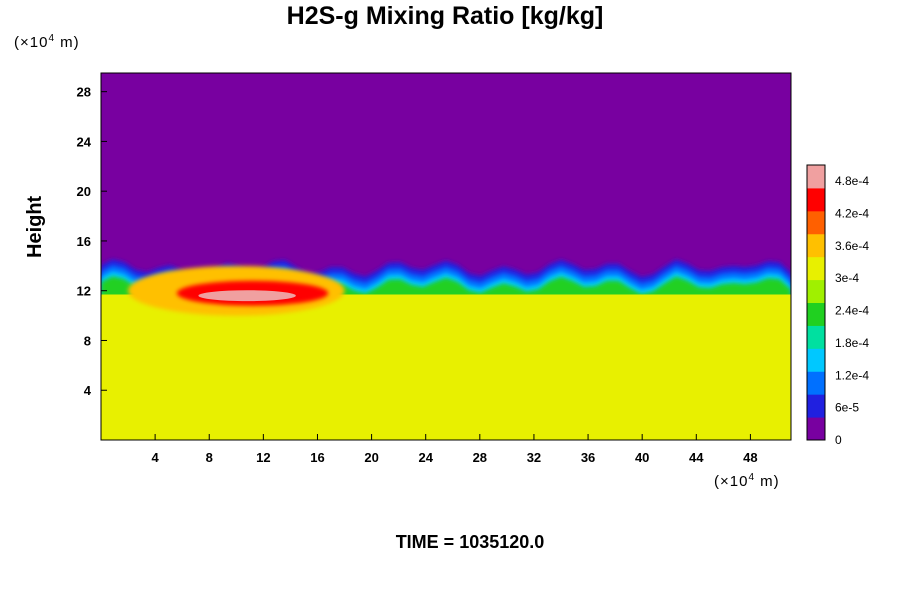 The image size is (900, 600). I want to click on colorbar-label: 3.6e-4, so click(852, 246).